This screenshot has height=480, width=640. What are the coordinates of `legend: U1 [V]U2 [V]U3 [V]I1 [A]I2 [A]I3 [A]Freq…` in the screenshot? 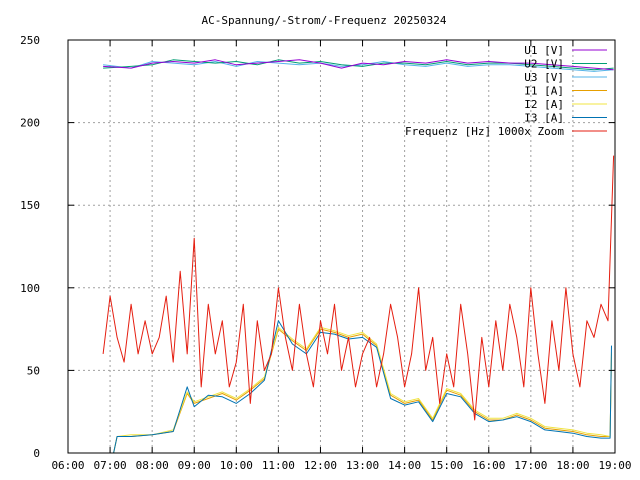 It's located at (506, 91).